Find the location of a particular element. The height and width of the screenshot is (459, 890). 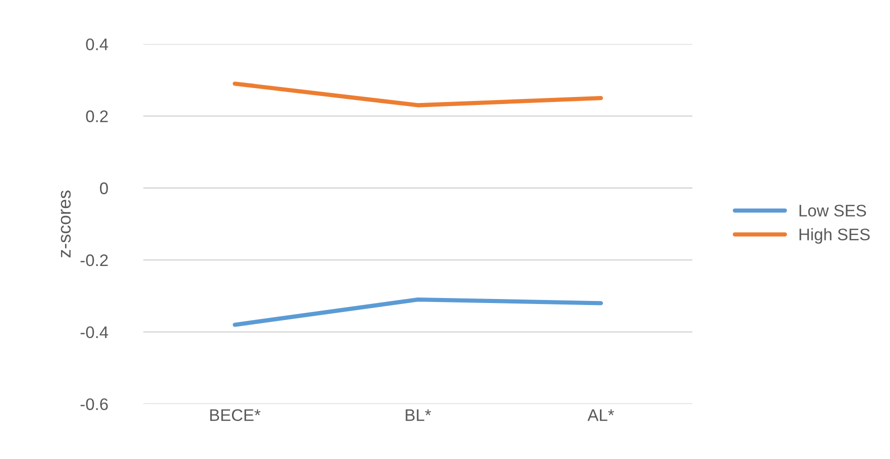

y-tick-label: 0 is located at coordinates (104, 188).